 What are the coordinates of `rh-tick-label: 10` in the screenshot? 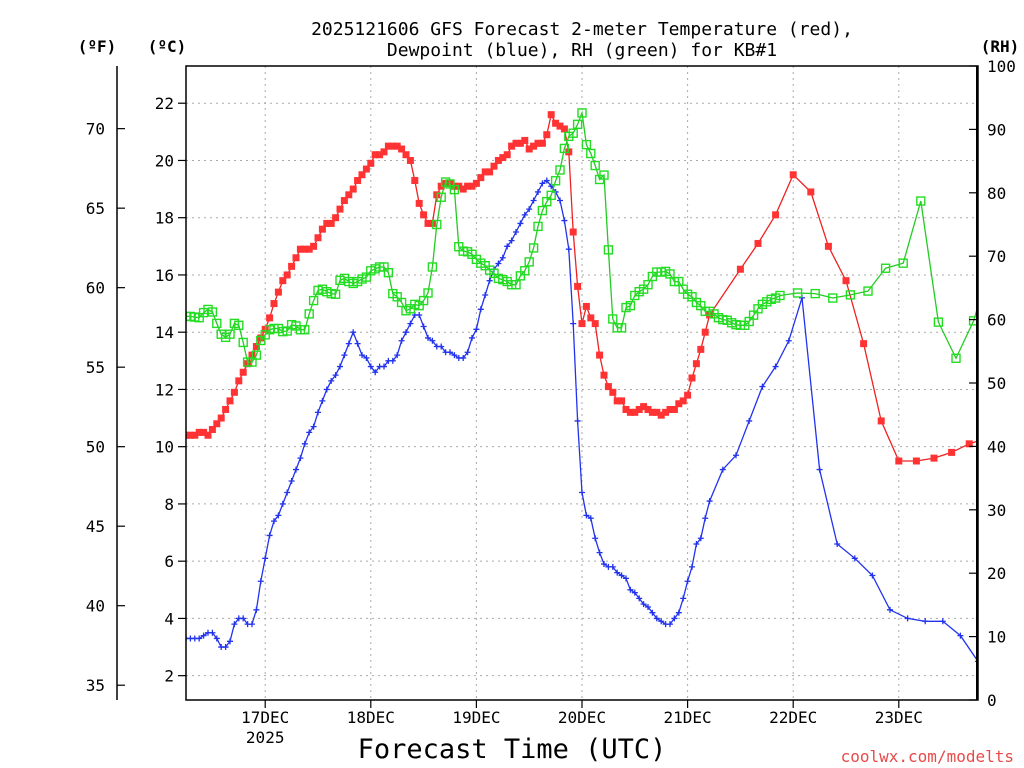 It's located at (996, 637).